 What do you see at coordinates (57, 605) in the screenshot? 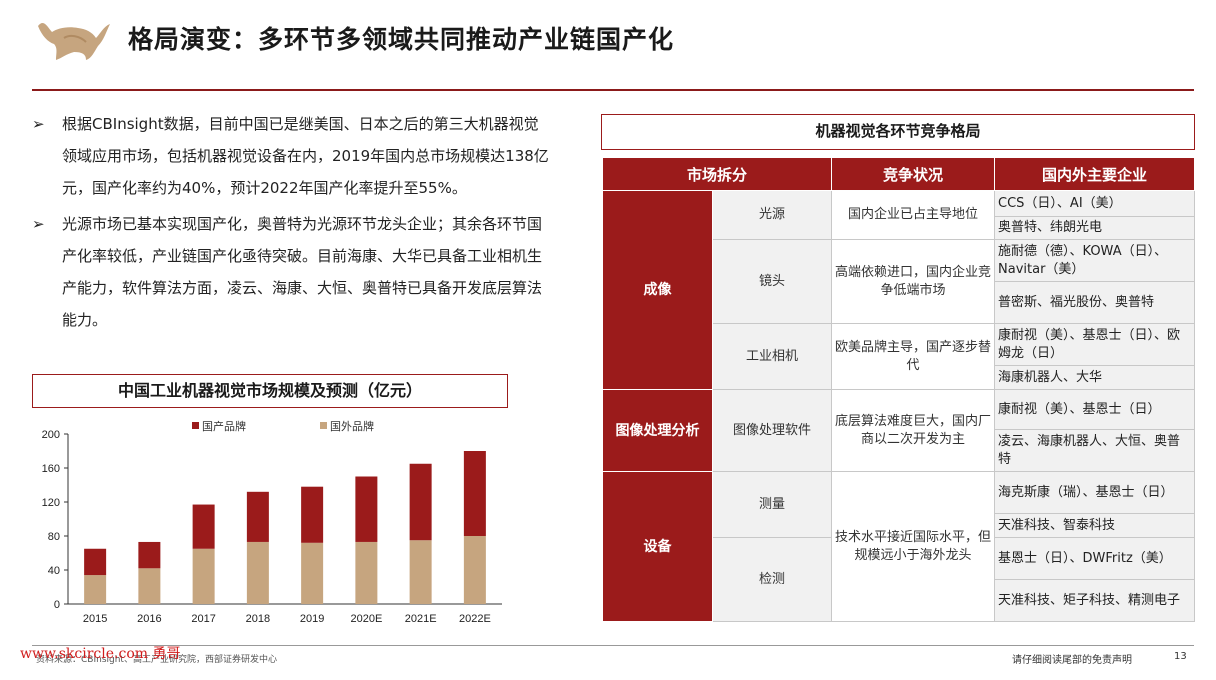
I see `y-tick-label: 0` at bounding box center [57, 605].